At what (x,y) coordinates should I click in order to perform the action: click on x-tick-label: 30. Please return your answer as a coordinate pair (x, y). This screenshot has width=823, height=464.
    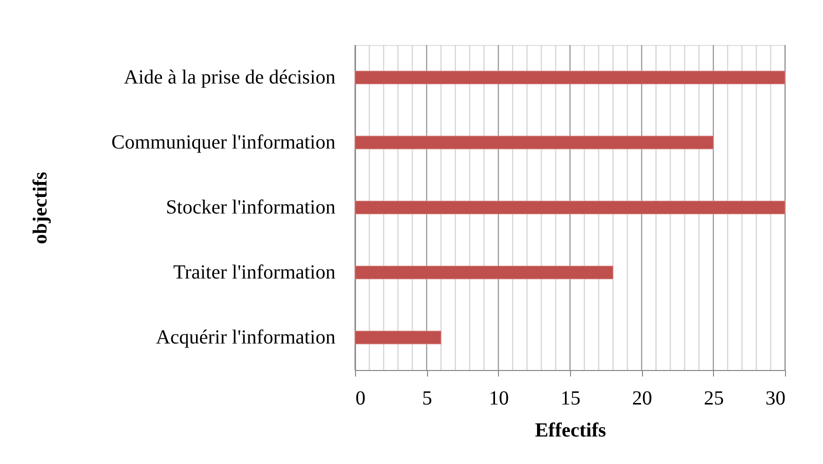
    Looking at the image, I should click on (776, 399).